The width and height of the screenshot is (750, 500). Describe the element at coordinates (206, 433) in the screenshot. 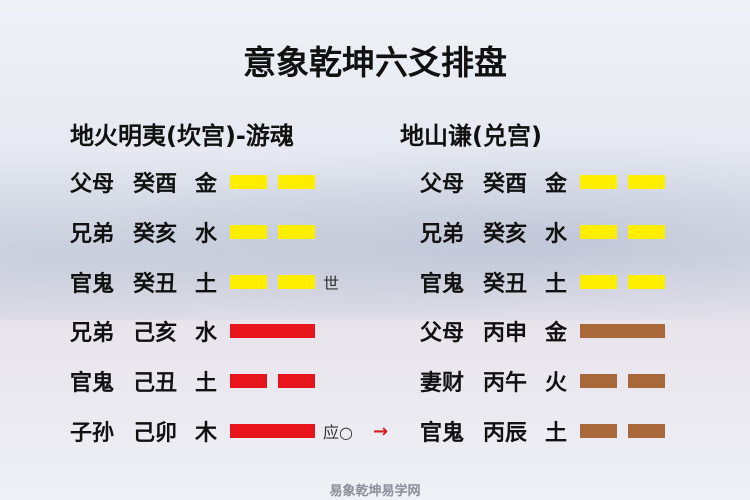

I see `five-element: 木` at that location.